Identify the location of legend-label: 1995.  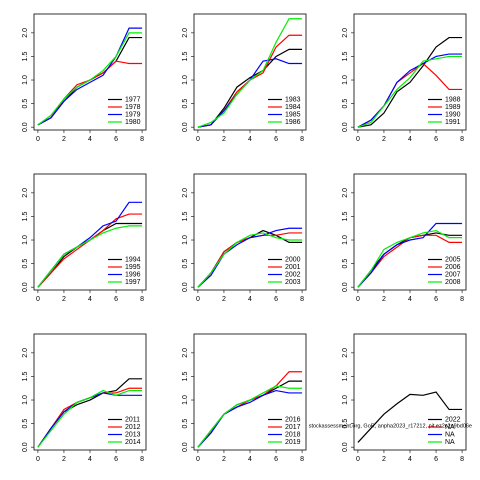
(133, 267).